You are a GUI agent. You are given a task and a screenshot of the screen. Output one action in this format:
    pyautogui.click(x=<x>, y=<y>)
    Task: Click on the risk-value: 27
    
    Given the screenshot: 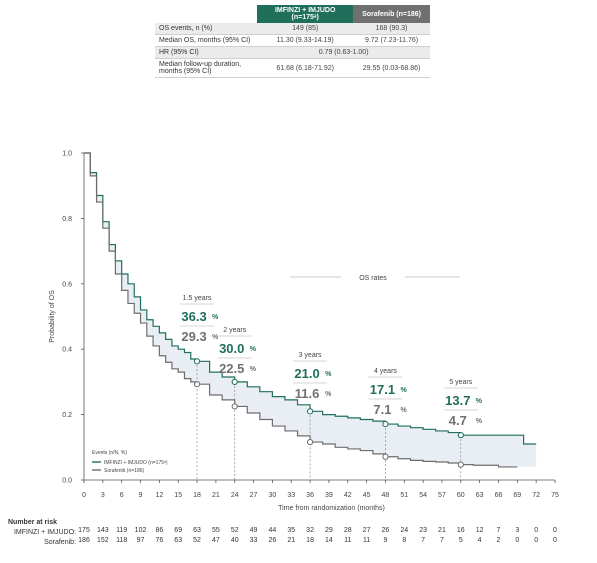 What is the action you would take?
    pyautogui.click(x=367, y=530)
    